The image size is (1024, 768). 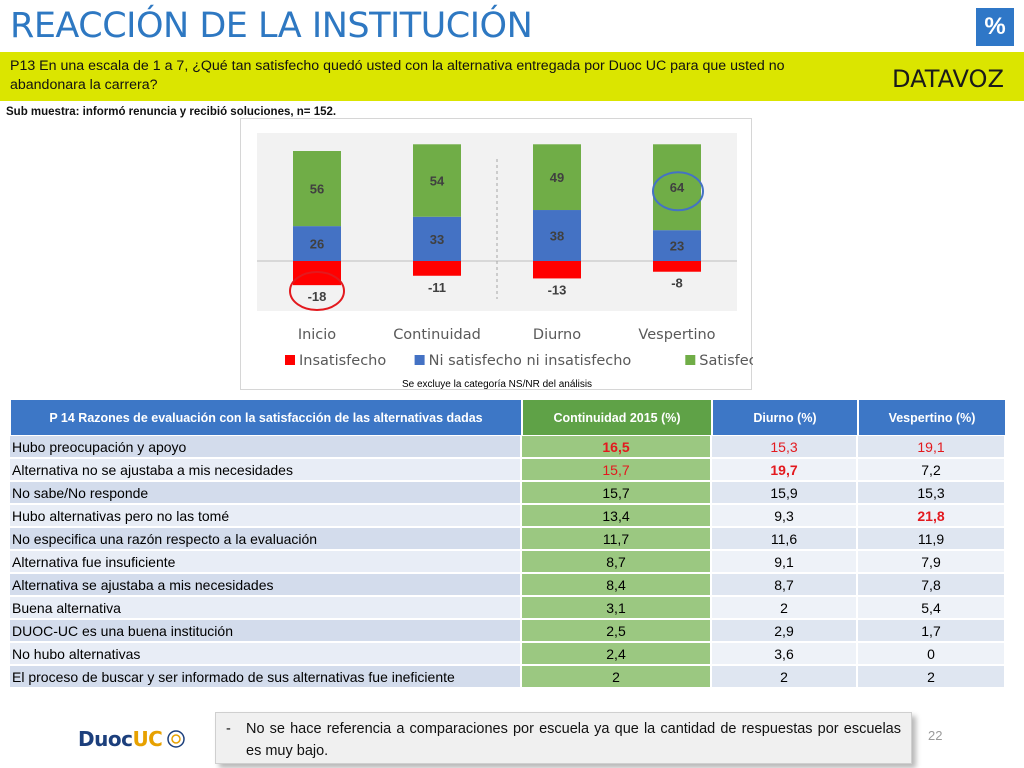 What do you see at coordinates (617, 539) in the screenshot?
I see `cell-continuidad: 11,7` at bounding box center [617, 539].